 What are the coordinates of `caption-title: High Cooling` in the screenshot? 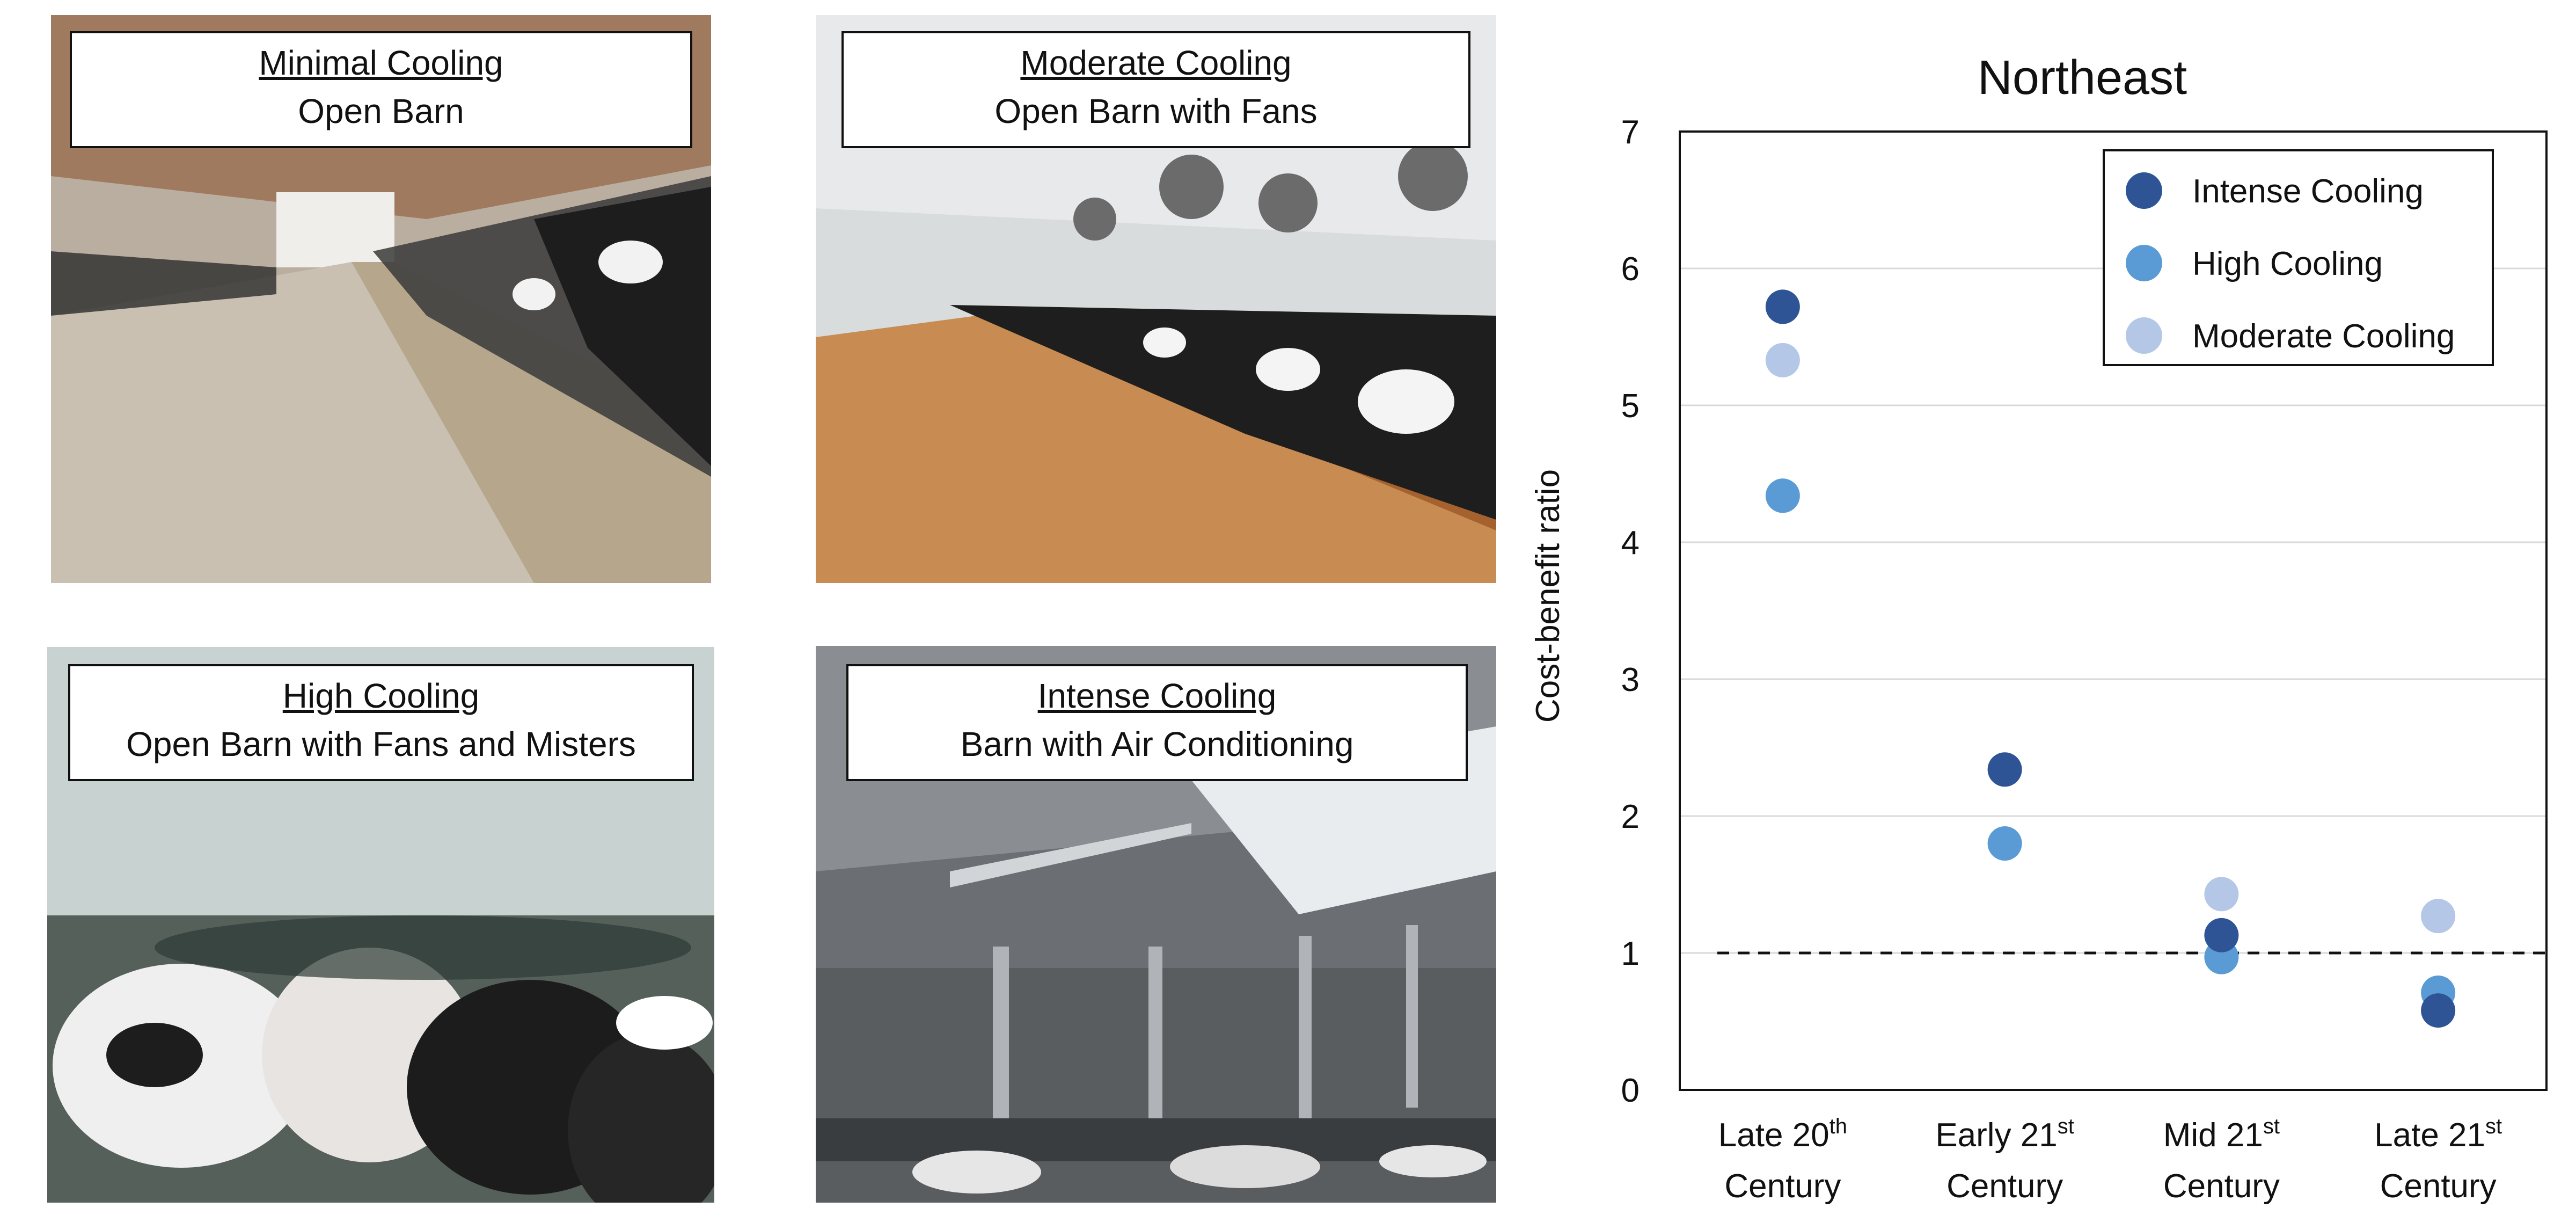 It's located at (381, 695).